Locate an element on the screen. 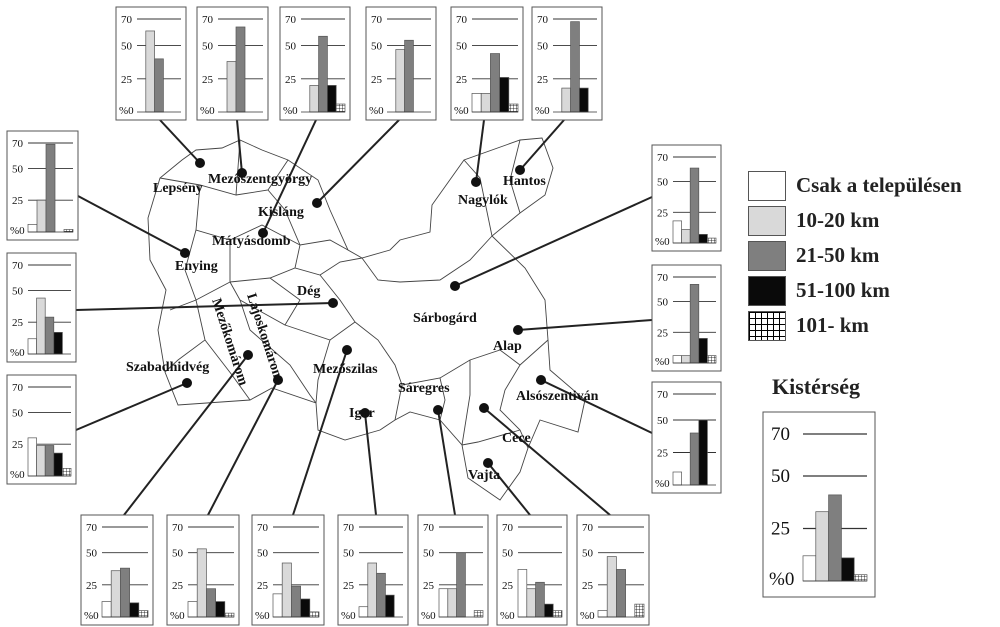 This screenshot has width=1000, height=627. legend-item-local: Csak a településen is located at coordinates (873, 185).